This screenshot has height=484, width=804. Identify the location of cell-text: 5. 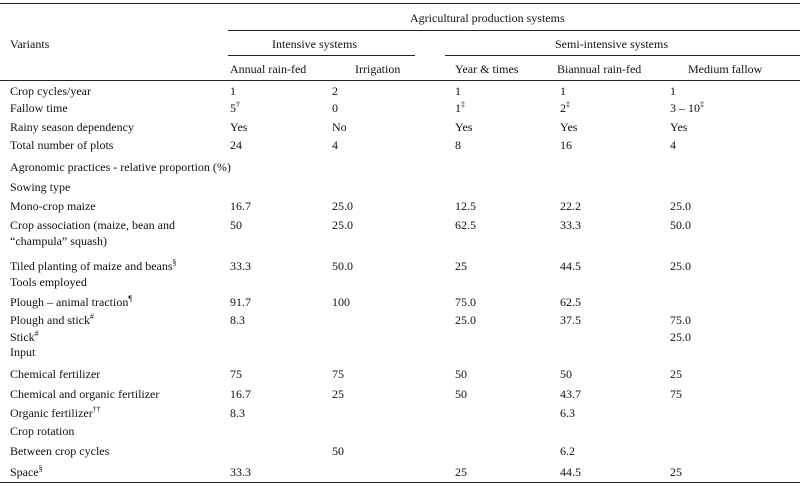
(233, 108).